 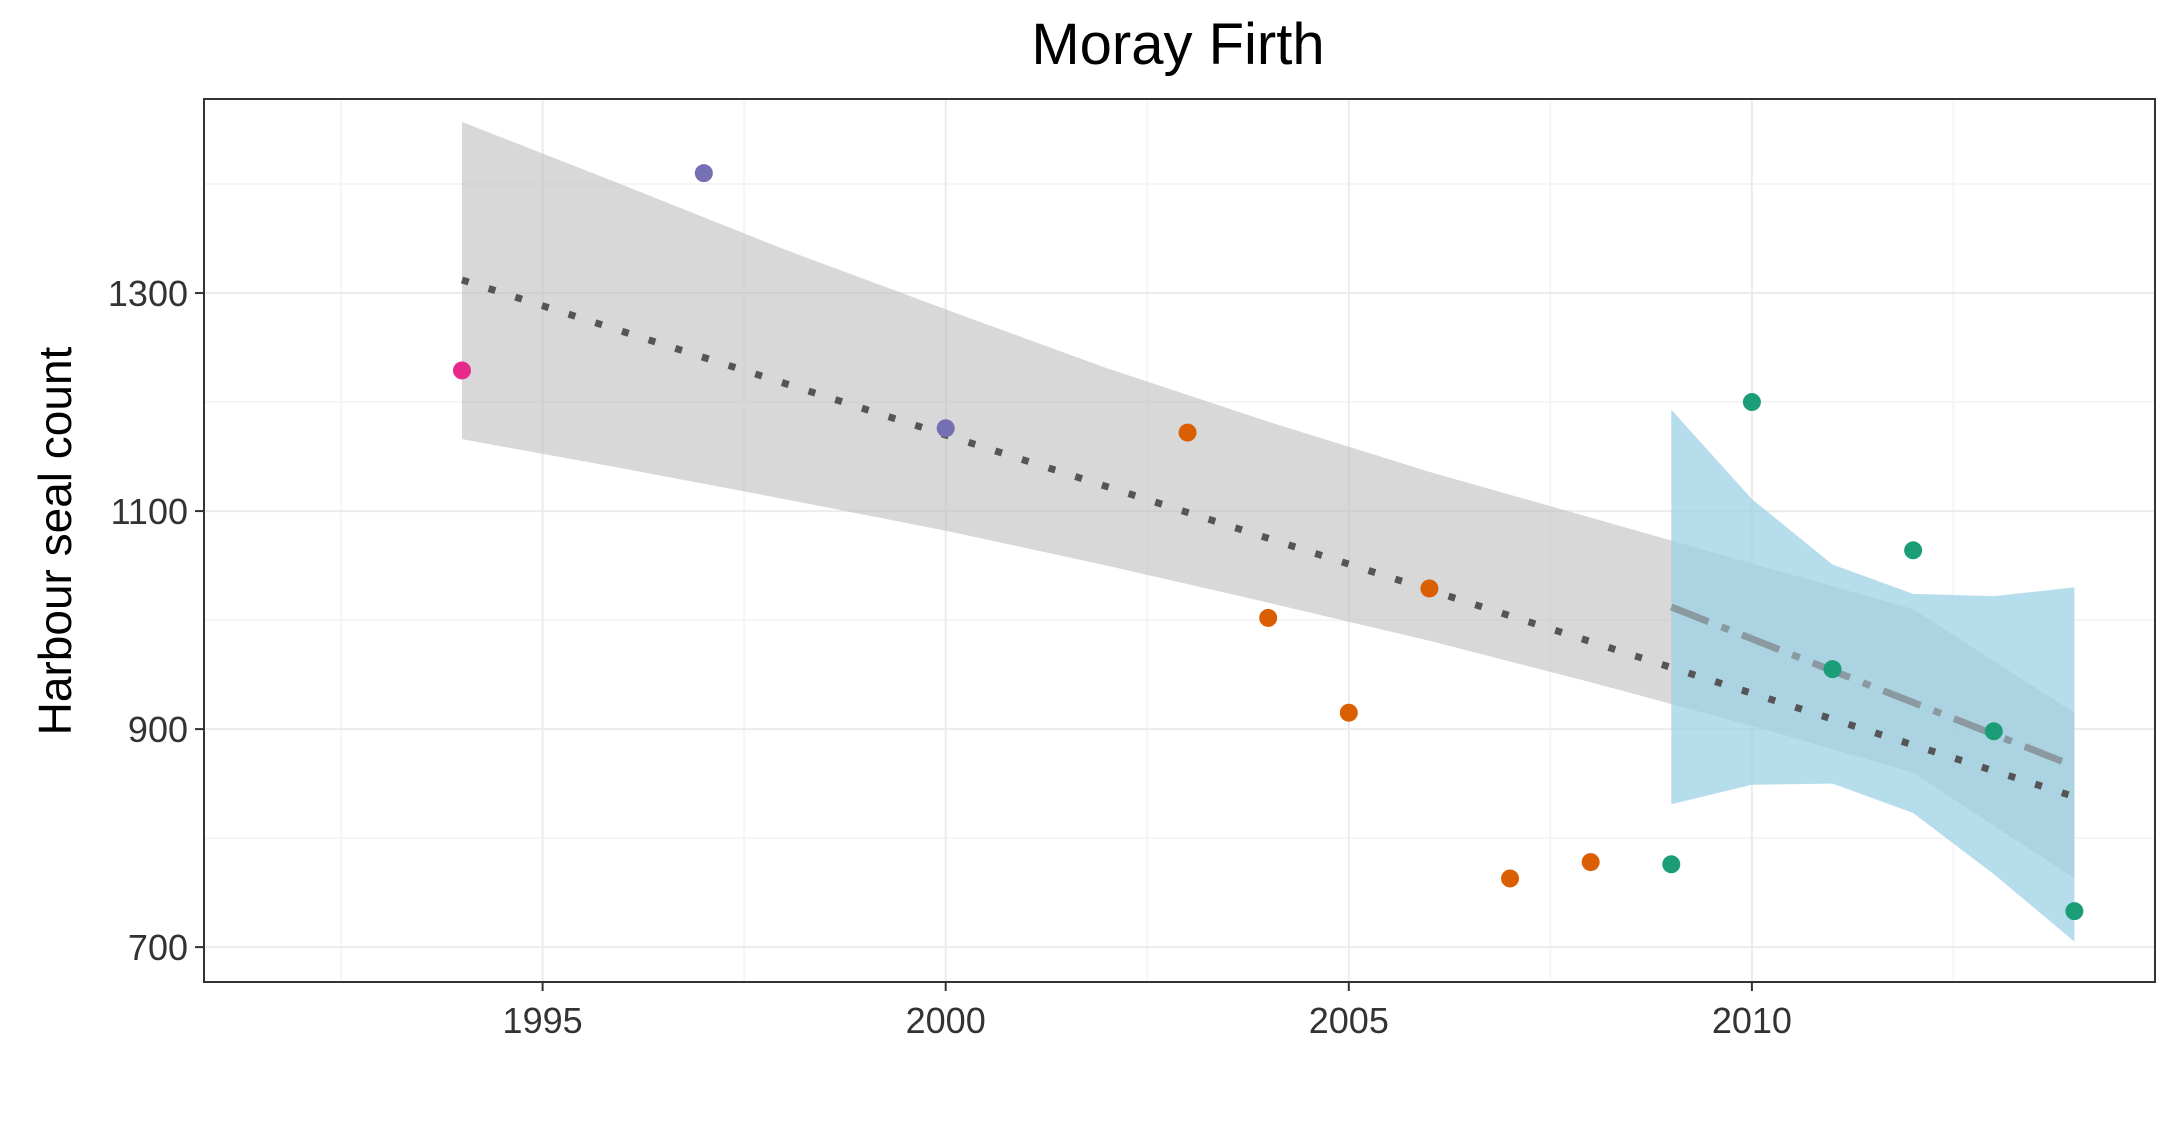 What do you see at coordinates (1177, 44) in the screenshot?
I see `chart-title: Moray Firth` at bounding box center [1177, 44].